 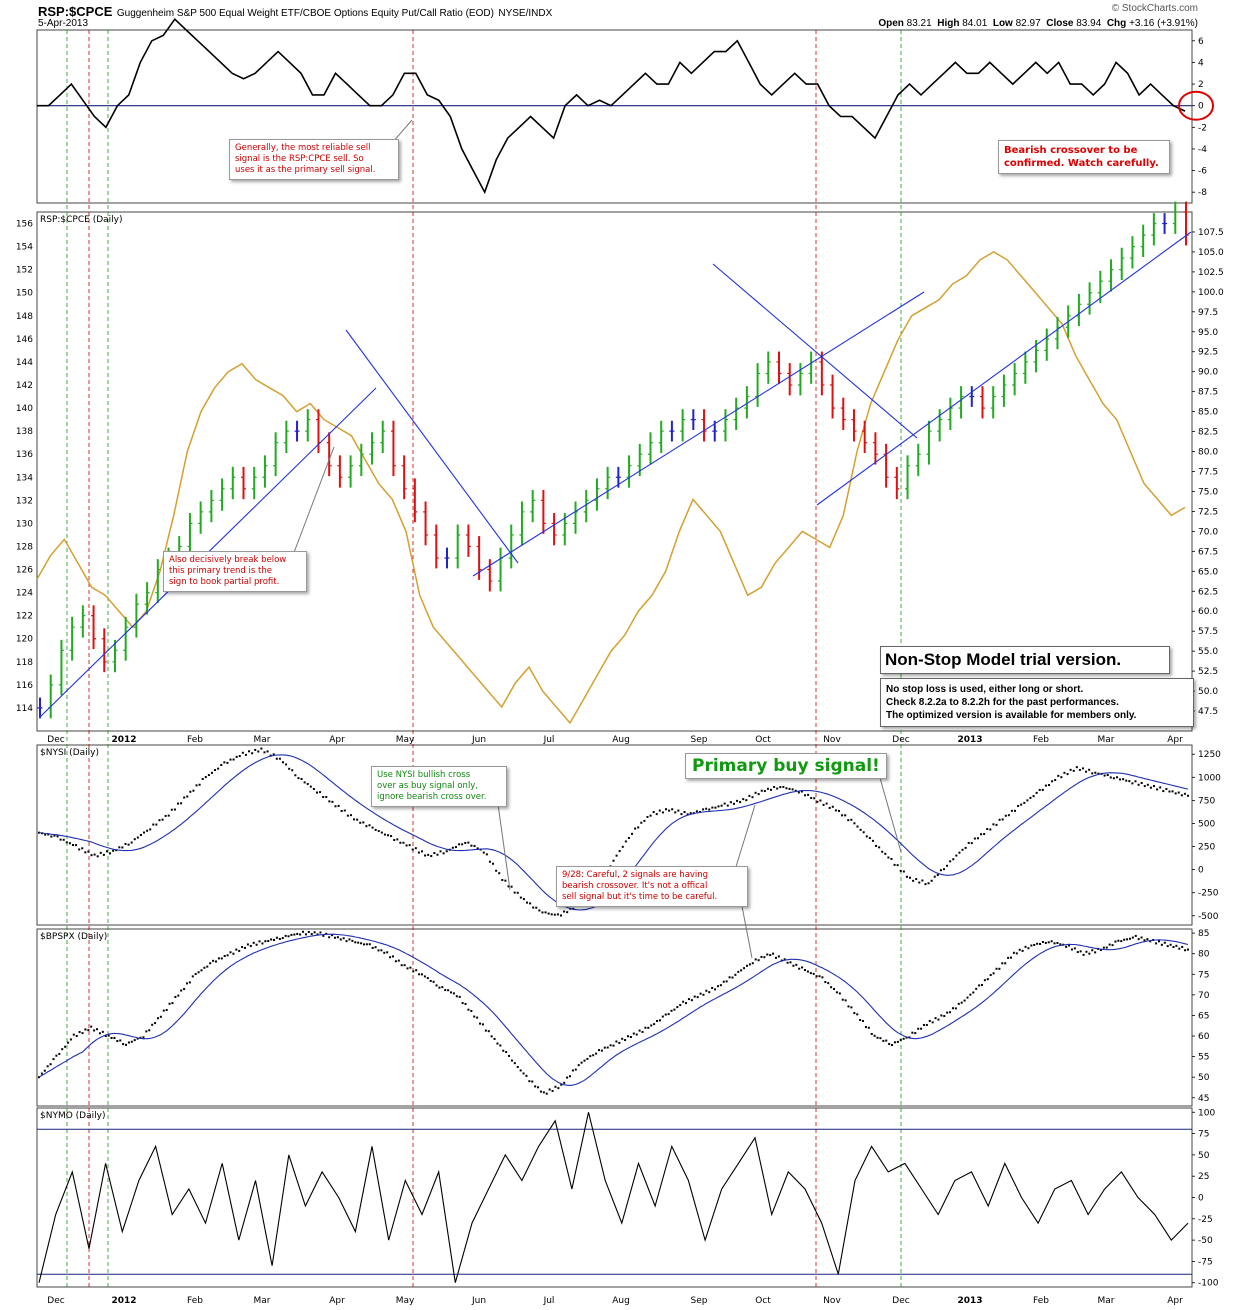 I want to click on nymo-axis-label-2: 50, so click(x=1204, y=1156).